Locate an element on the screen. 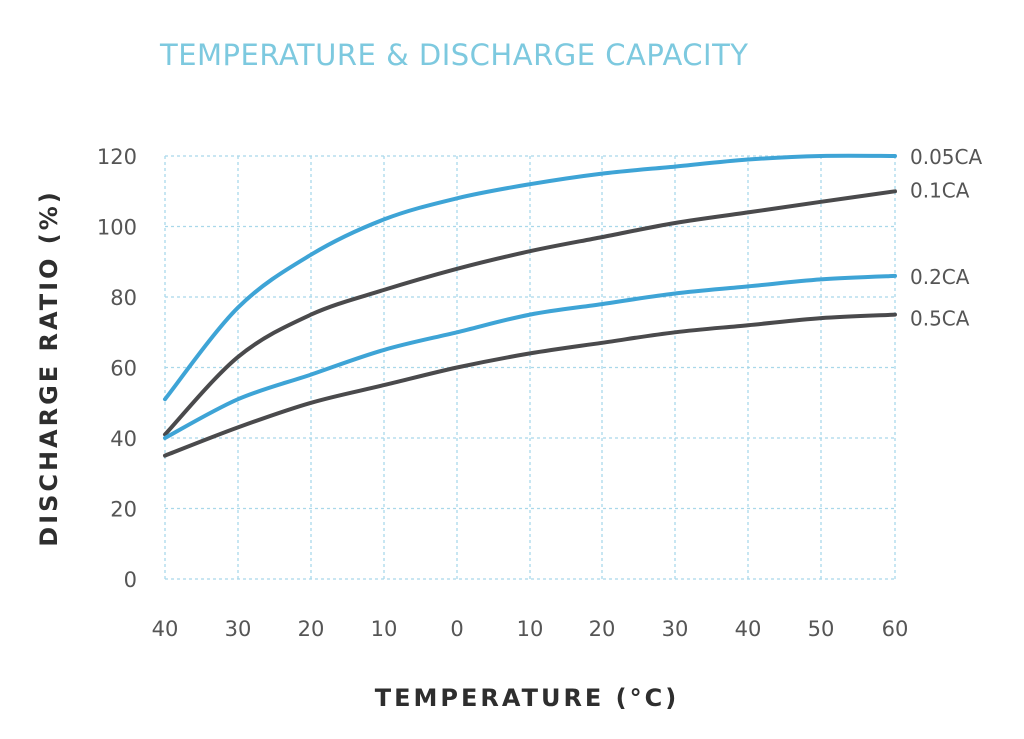  x-tick-label: 50 is located at coordinates (821, 629).